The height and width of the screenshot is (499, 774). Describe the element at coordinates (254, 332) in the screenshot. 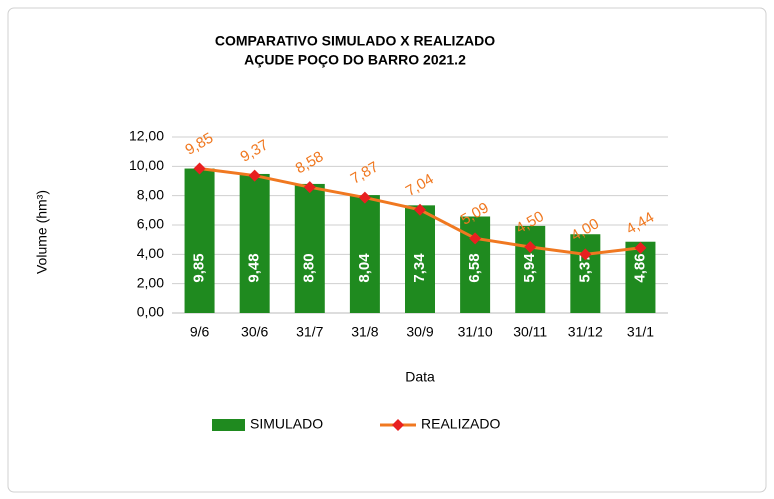

I see `x-tick-label: 30/6` at that location.